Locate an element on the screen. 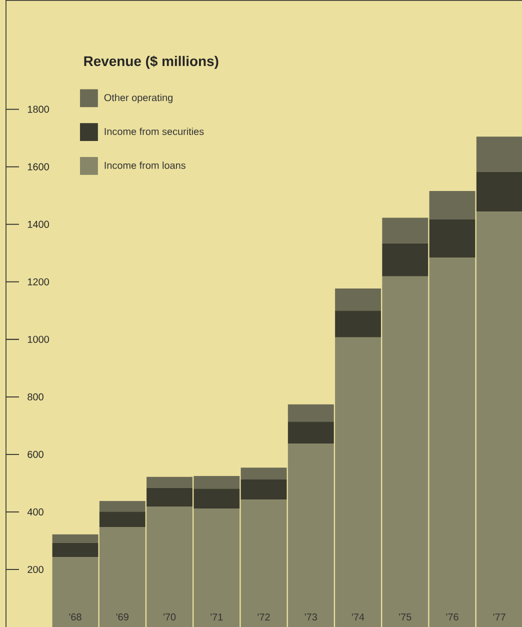 The width and height of the screenshot is (522, 627). y-tick-label: 200 is located at coordinates (36, 569).